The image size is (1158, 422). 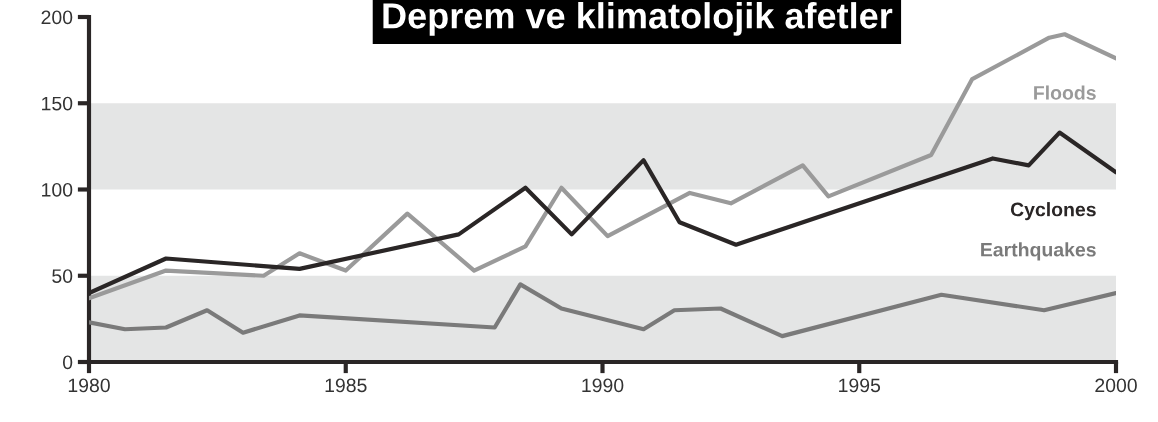 What do you see at coordinates (1116, 385) in the screenshot?
I see `x-tick-label: 2000` at bounding box center [1116, 385].